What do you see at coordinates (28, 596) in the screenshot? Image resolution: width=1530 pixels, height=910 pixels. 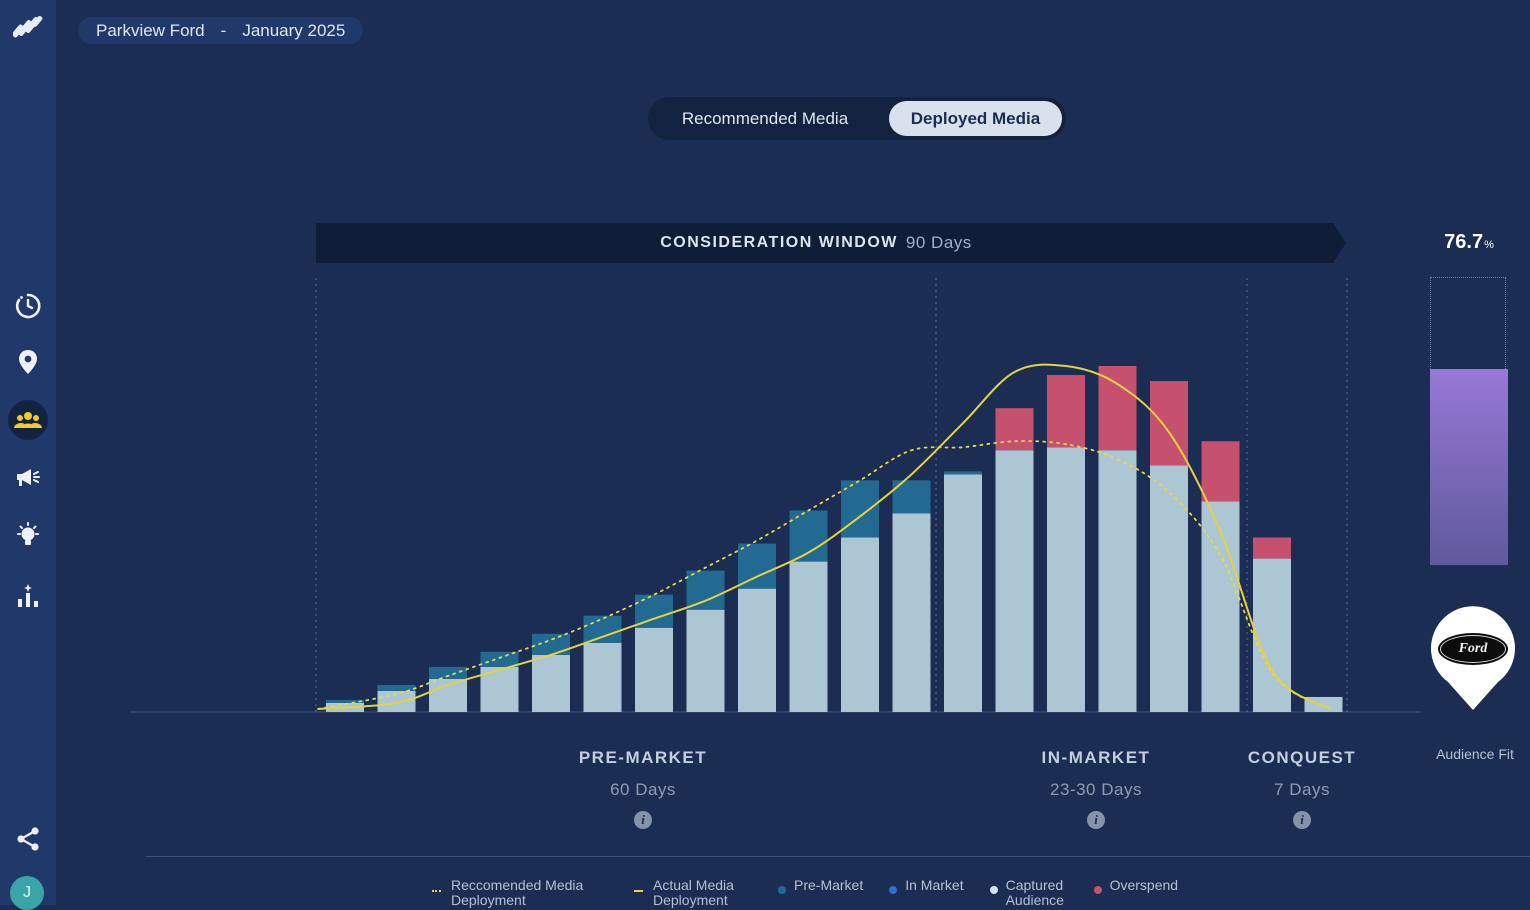 I see `reports-icon` at bounding box center [28, 596].